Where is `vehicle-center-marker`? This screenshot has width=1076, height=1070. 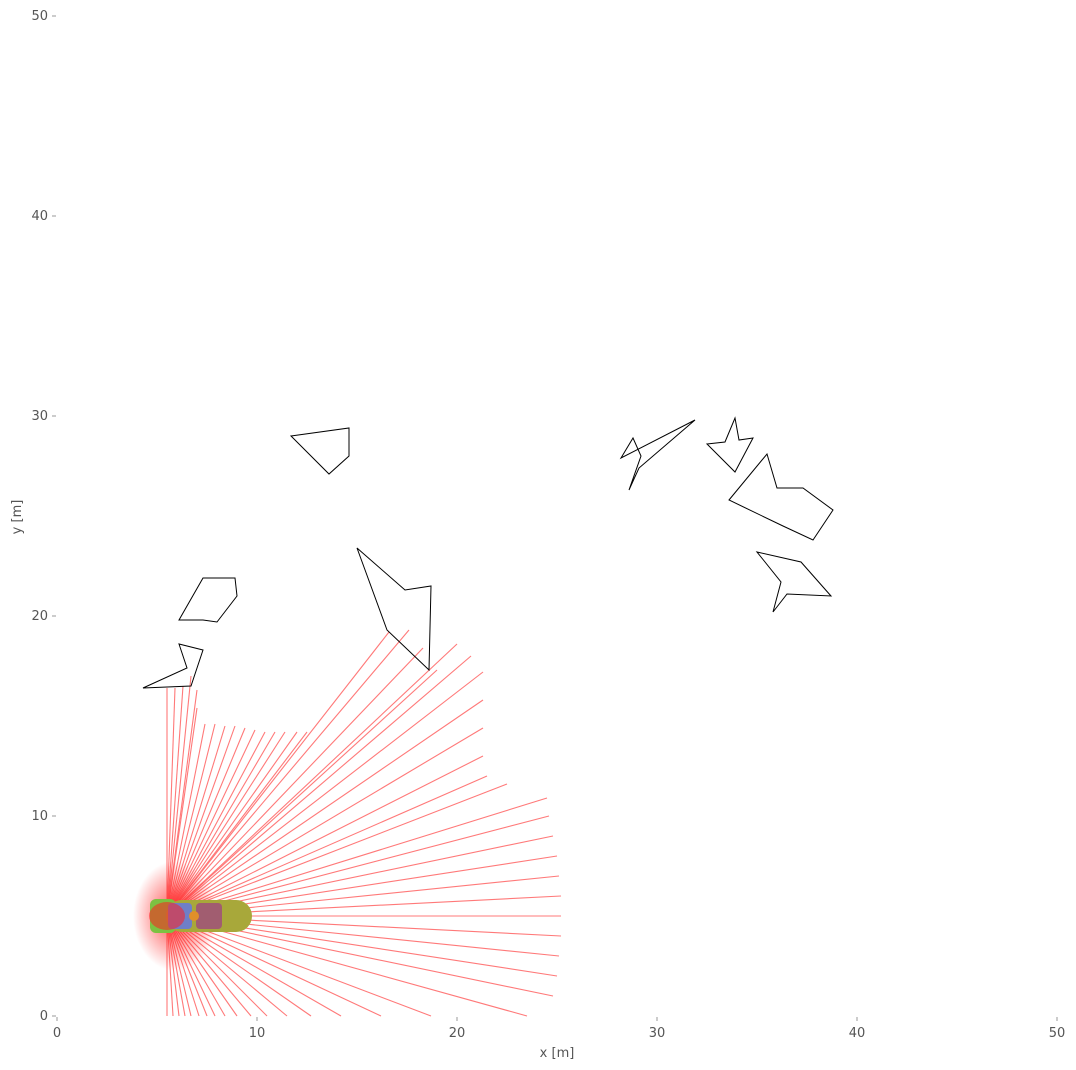 vehicle-center-marker is located at coordinates (194, 916).